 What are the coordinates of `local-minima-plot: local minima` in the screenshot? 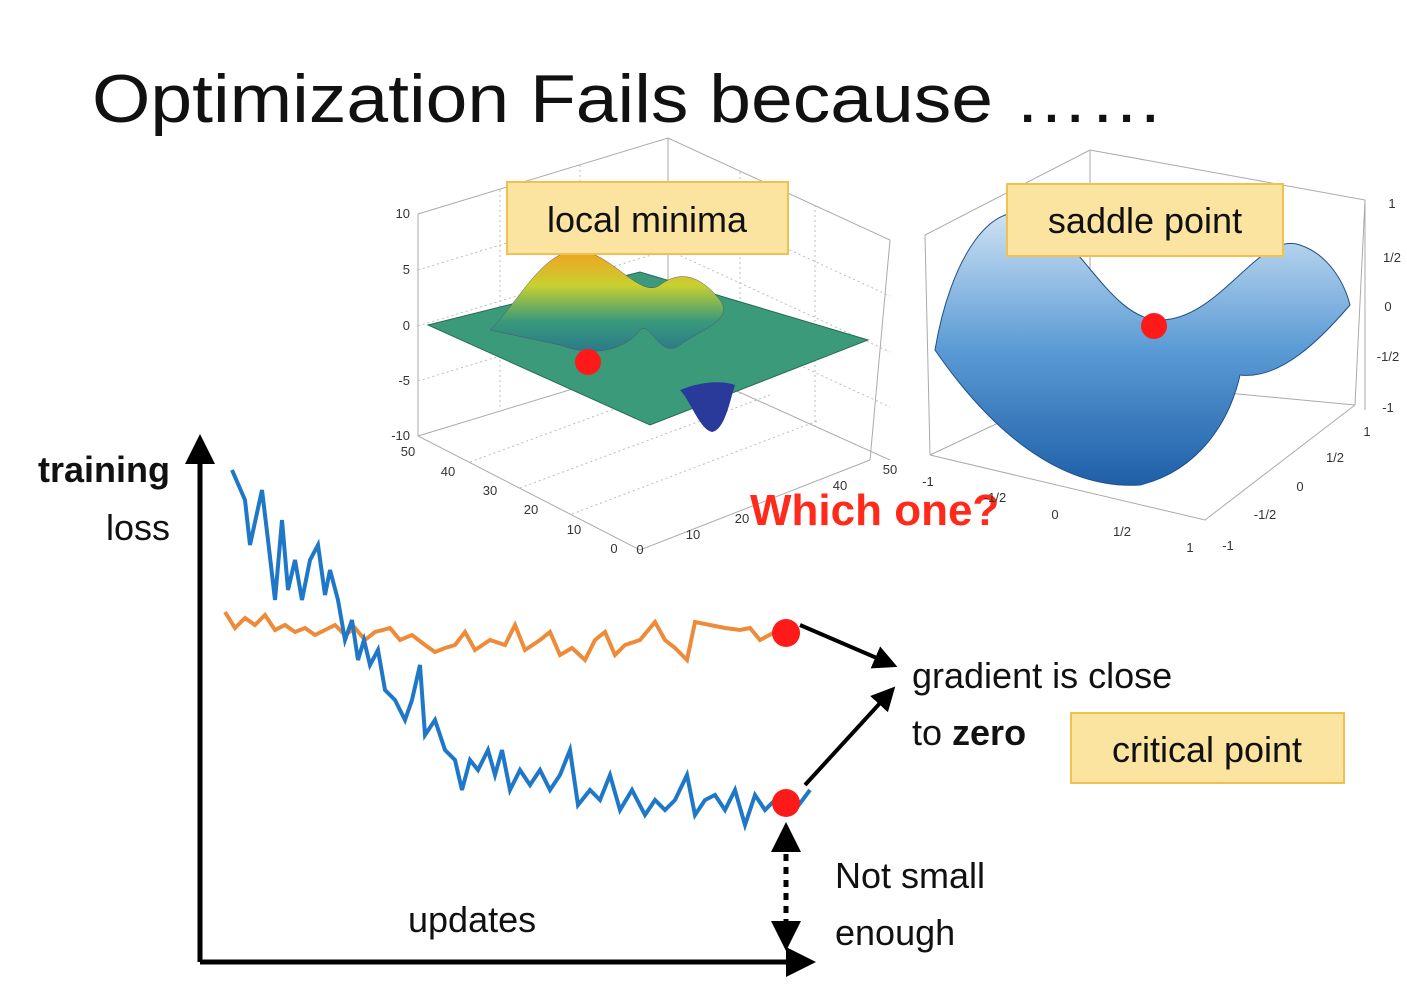 It's located at (654, 344).